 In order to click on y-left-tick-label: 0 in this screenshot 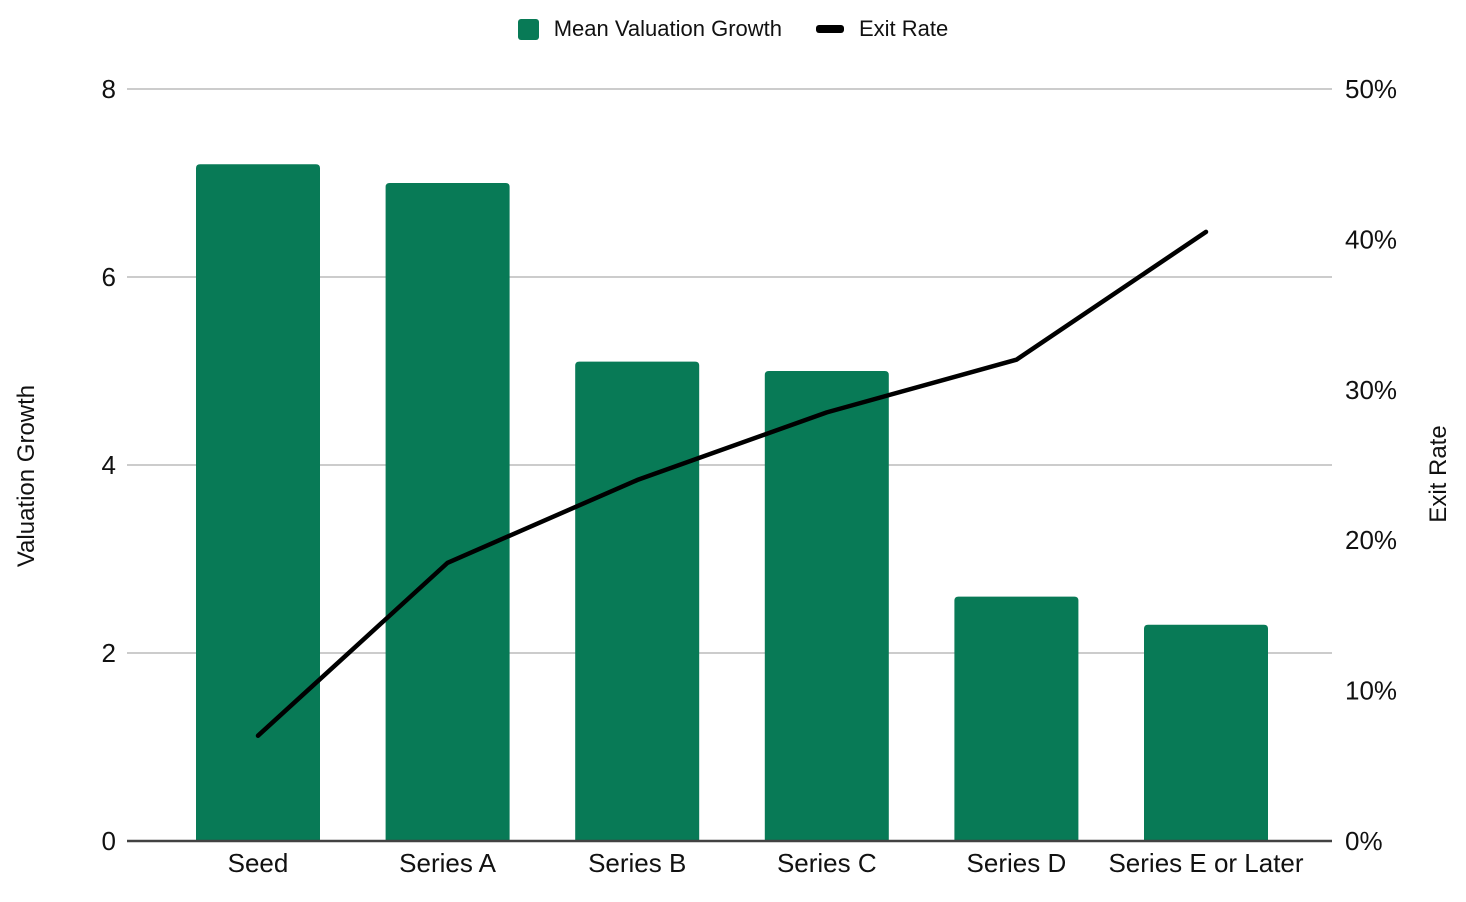, I will do `click(109, 841)`.